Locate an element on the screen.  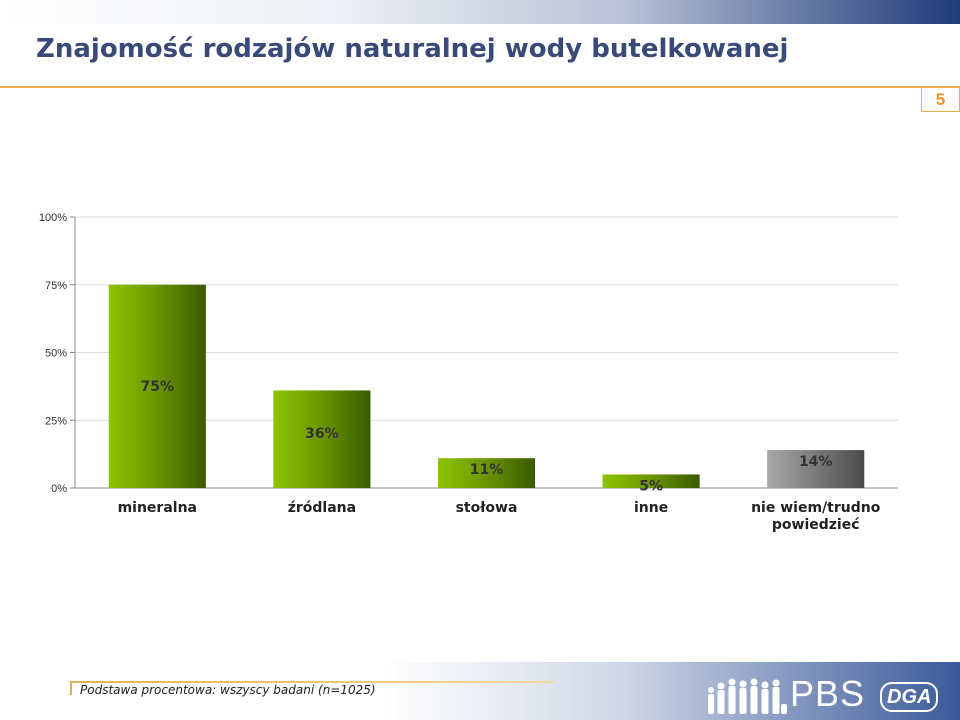
category-label-5: powiedzieć is located at coordinates (816, 525).